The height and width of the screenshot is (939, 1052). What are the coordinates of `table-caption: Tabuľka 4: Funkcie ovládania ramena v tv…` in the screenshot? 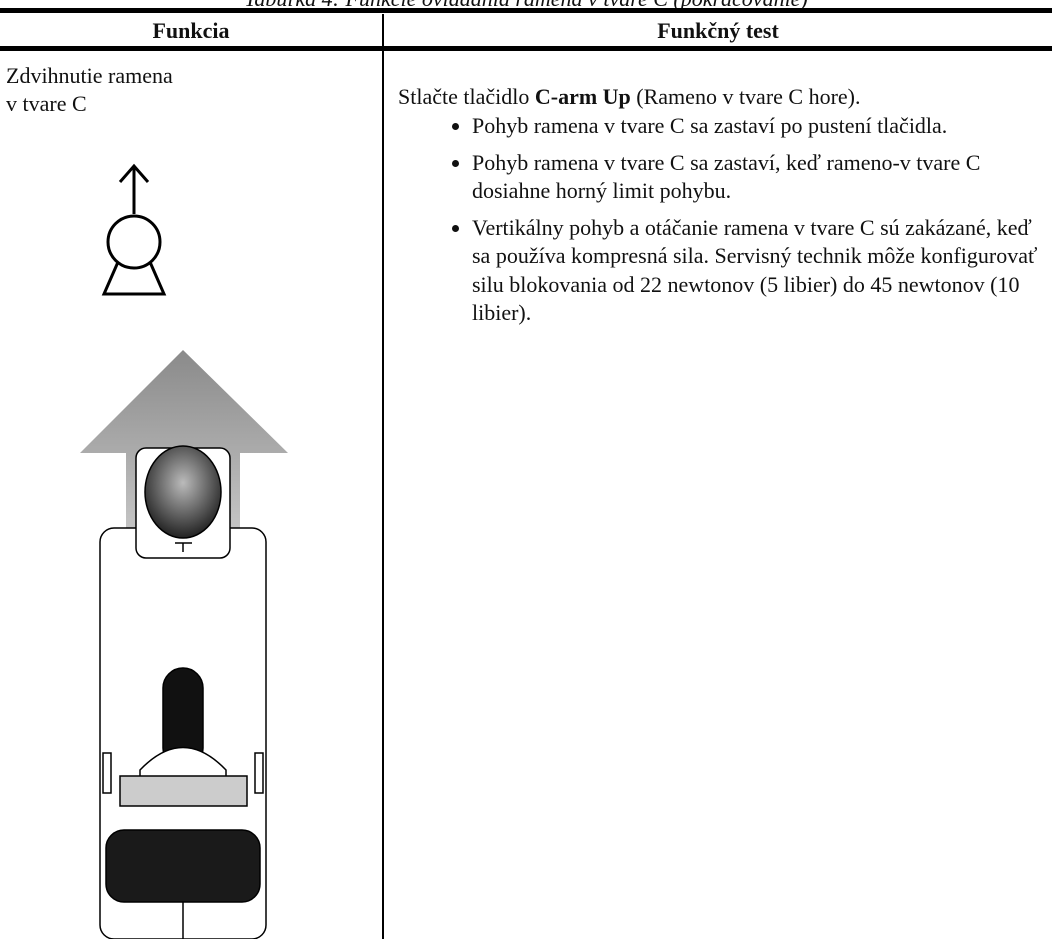 It's located at (526, 6).